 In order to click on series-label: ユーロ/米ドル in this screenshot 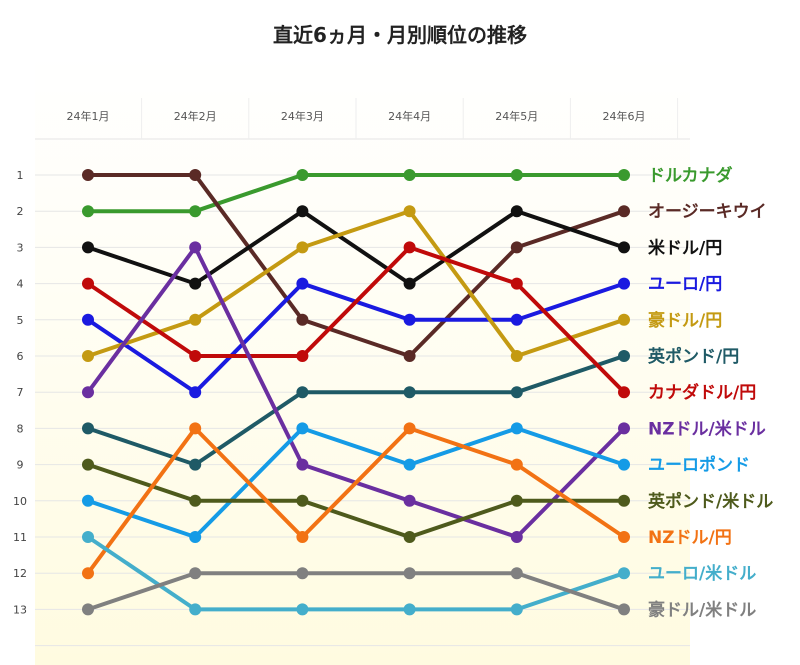, I will do `click(702, 573)`.